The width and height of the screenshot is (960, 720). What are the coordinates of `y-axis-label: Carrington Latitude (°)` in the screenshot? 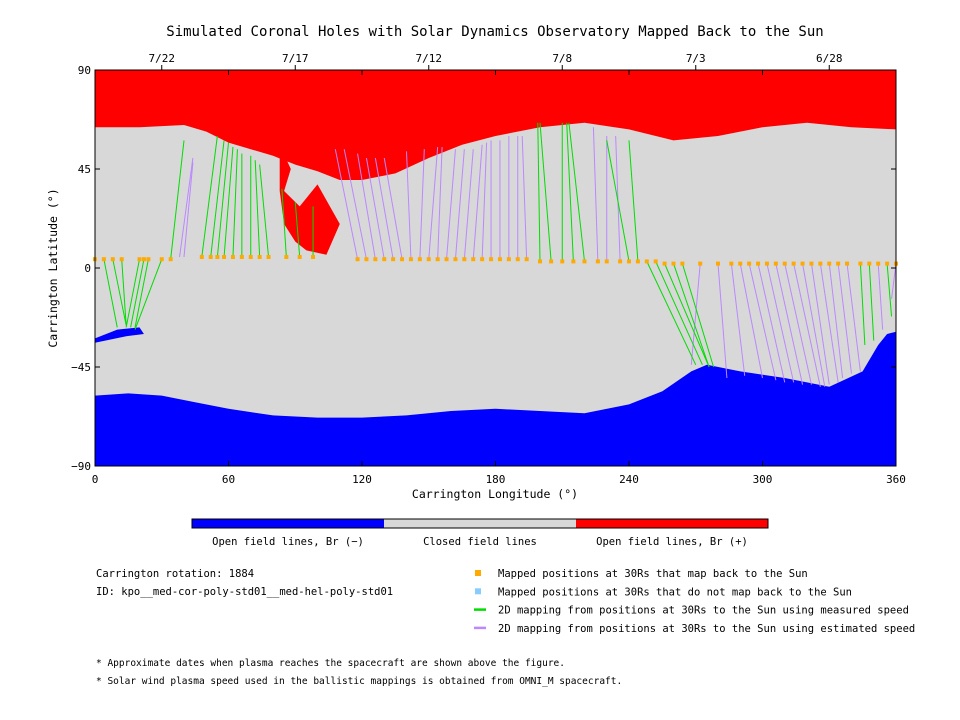 It's located at (53, 267).